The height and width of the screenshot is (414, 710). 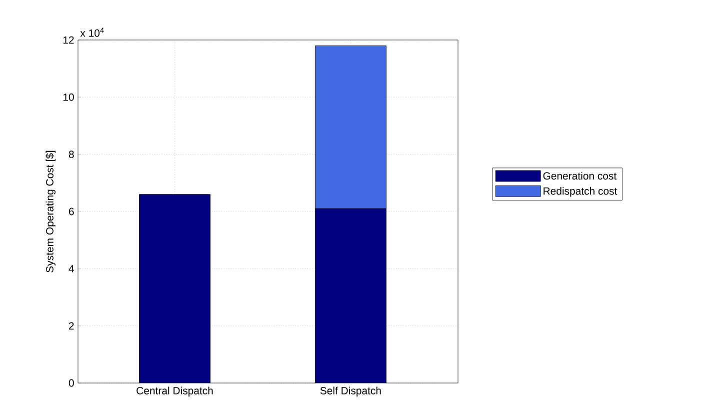 What do you see at coordinates (71, 154) in the screenshot?
I see `y-tick-label: 8` at bounding box center [71, 154].